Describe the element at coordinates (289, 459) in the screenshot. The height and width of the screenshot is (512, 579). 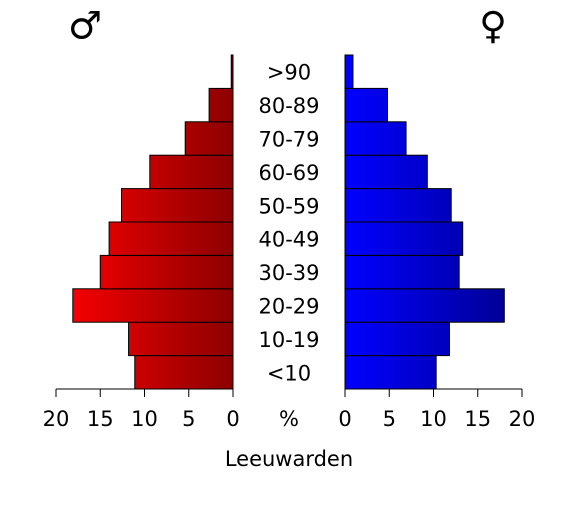
I see `chart-title: Leeuwarden` at that location.